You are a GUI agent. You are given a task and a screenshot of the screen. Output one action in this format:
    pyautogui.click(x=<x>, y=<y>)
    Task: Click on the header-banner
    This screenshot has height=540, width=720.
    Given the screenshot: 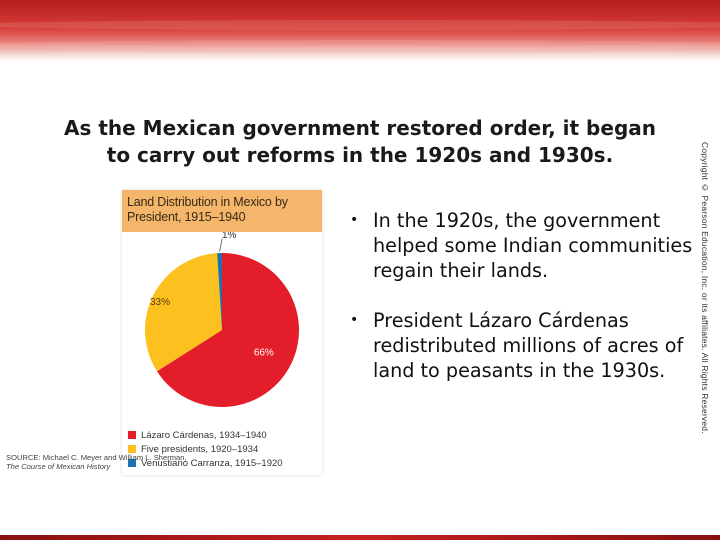 What is the action you would take?
    pyautogui.click(x=360, y=31)
    